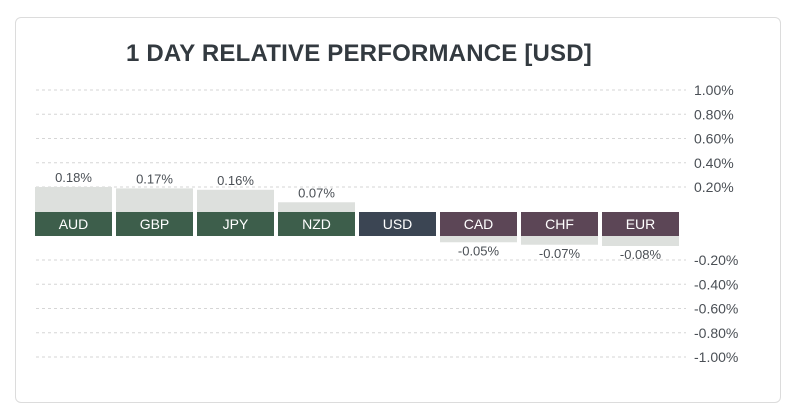 This screenshot has width=800, height=420. Describe the element at coordinates (714, 114) in the screenshot. I see `y-tick-label: 0.80%` at that location.